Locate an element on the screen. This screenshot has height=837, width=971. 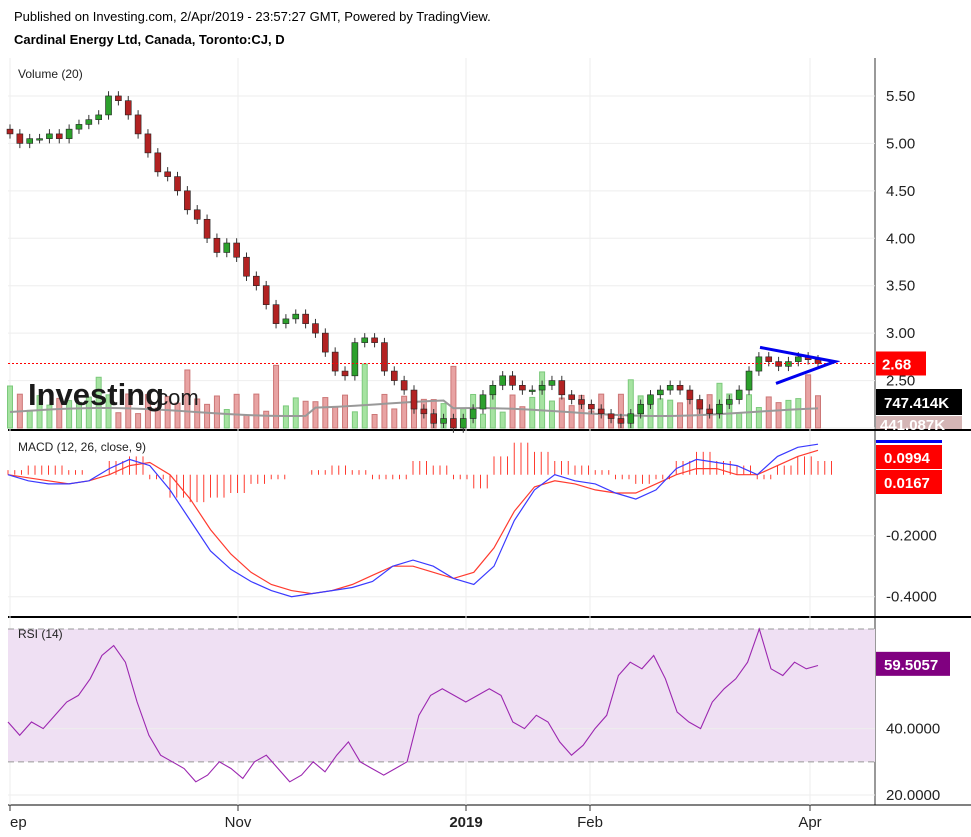
signal-value-label: 0.0167 is located at coordinates (907, 483).